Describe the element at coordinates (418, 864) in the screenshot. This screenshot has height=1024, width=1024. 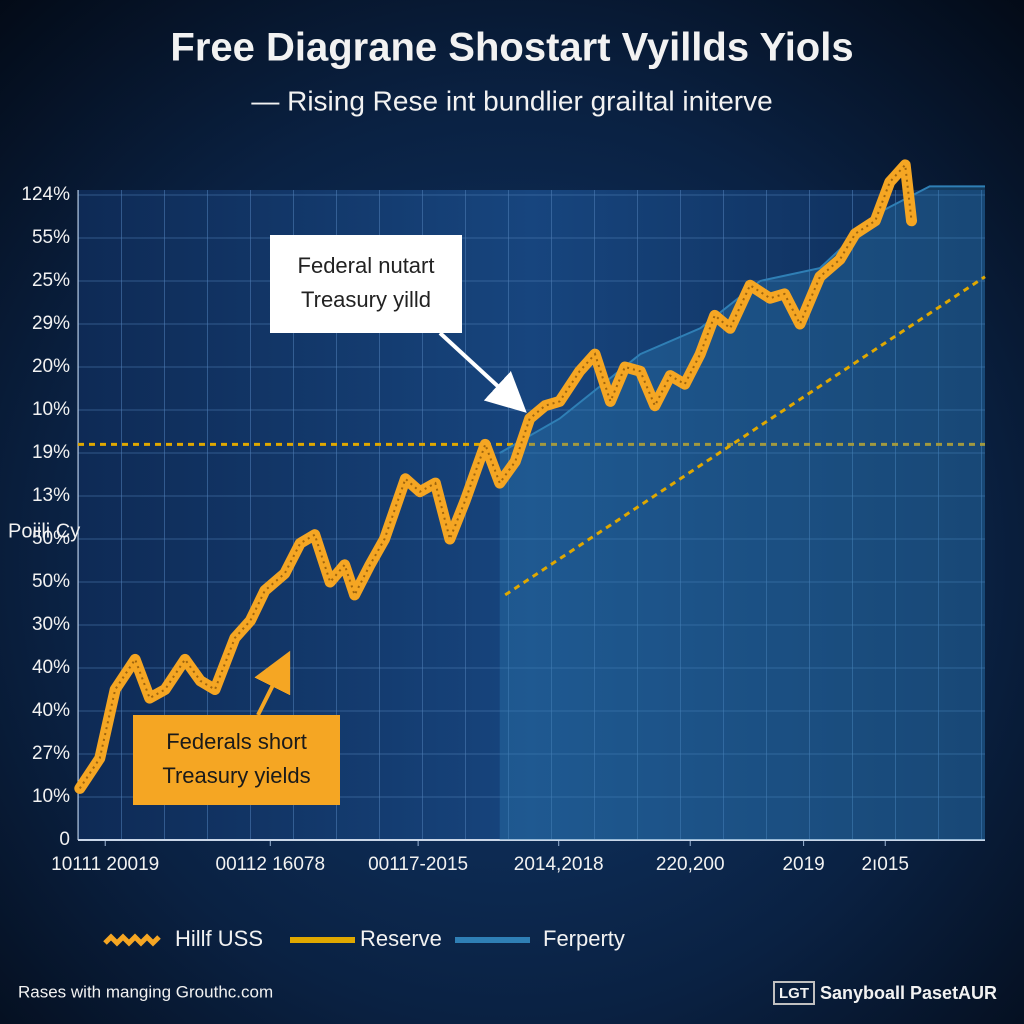
I see `x-tick-label: 00117-2015` at that location.